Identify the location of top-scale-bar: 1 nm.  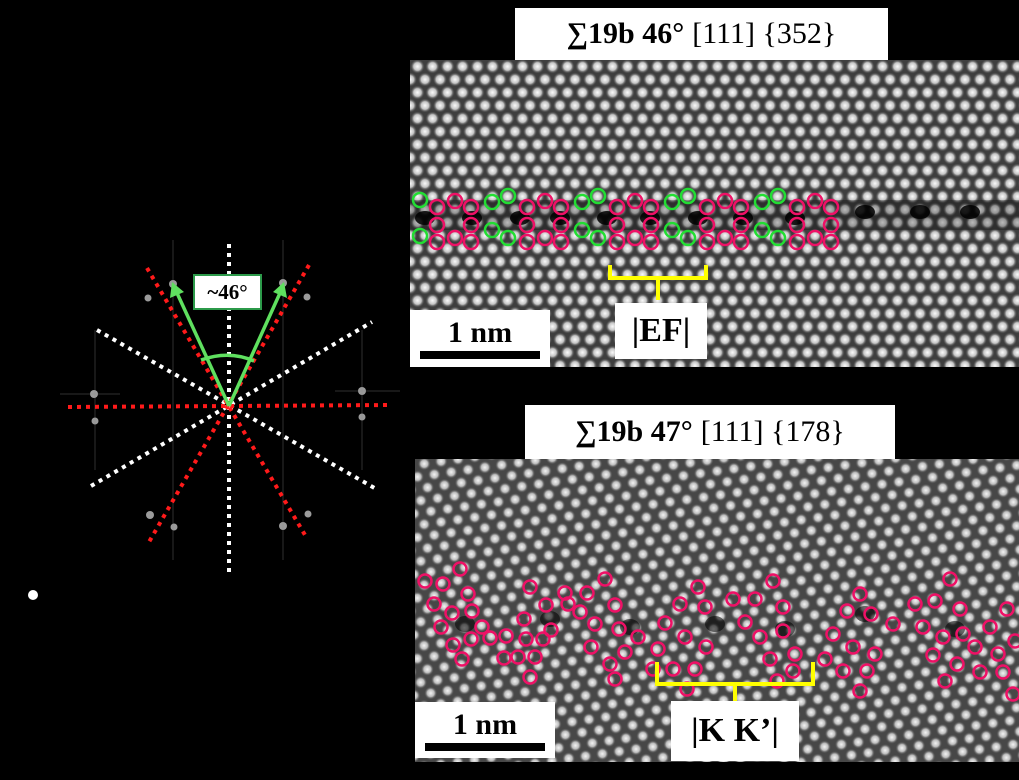
(480, 338).